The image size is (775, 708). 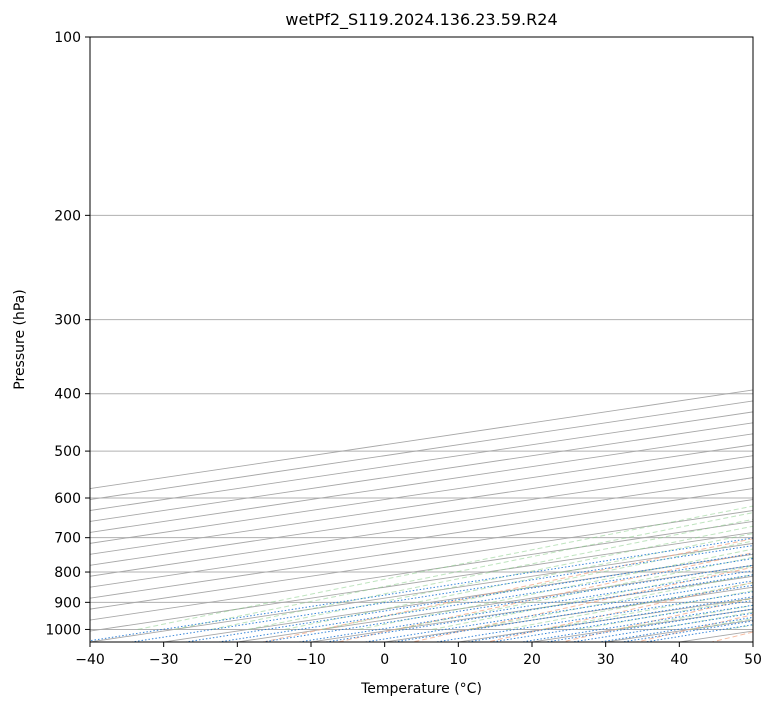 I want to click on x-tick-label: −30, so click(x=164, y=660).